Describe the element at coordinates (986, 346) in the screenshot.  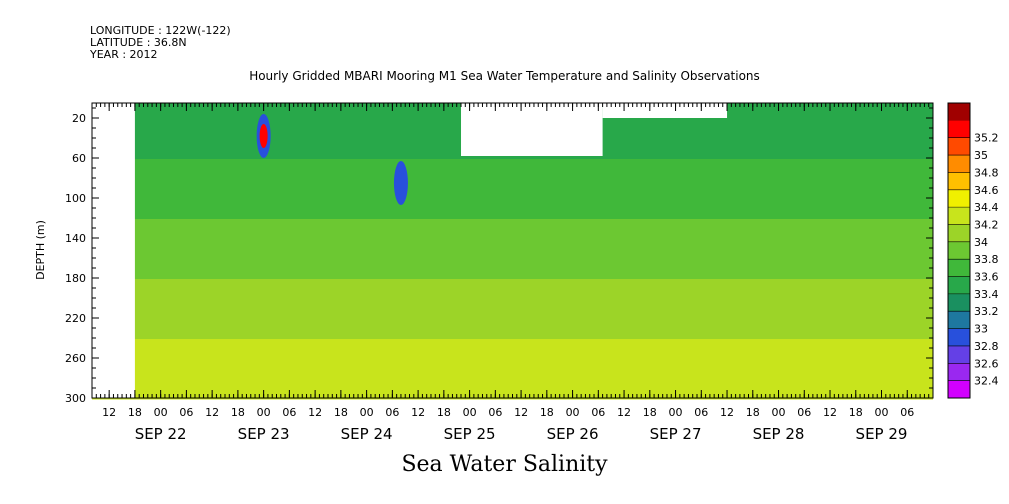
I see `colorbar-label: 32.8` at that location.